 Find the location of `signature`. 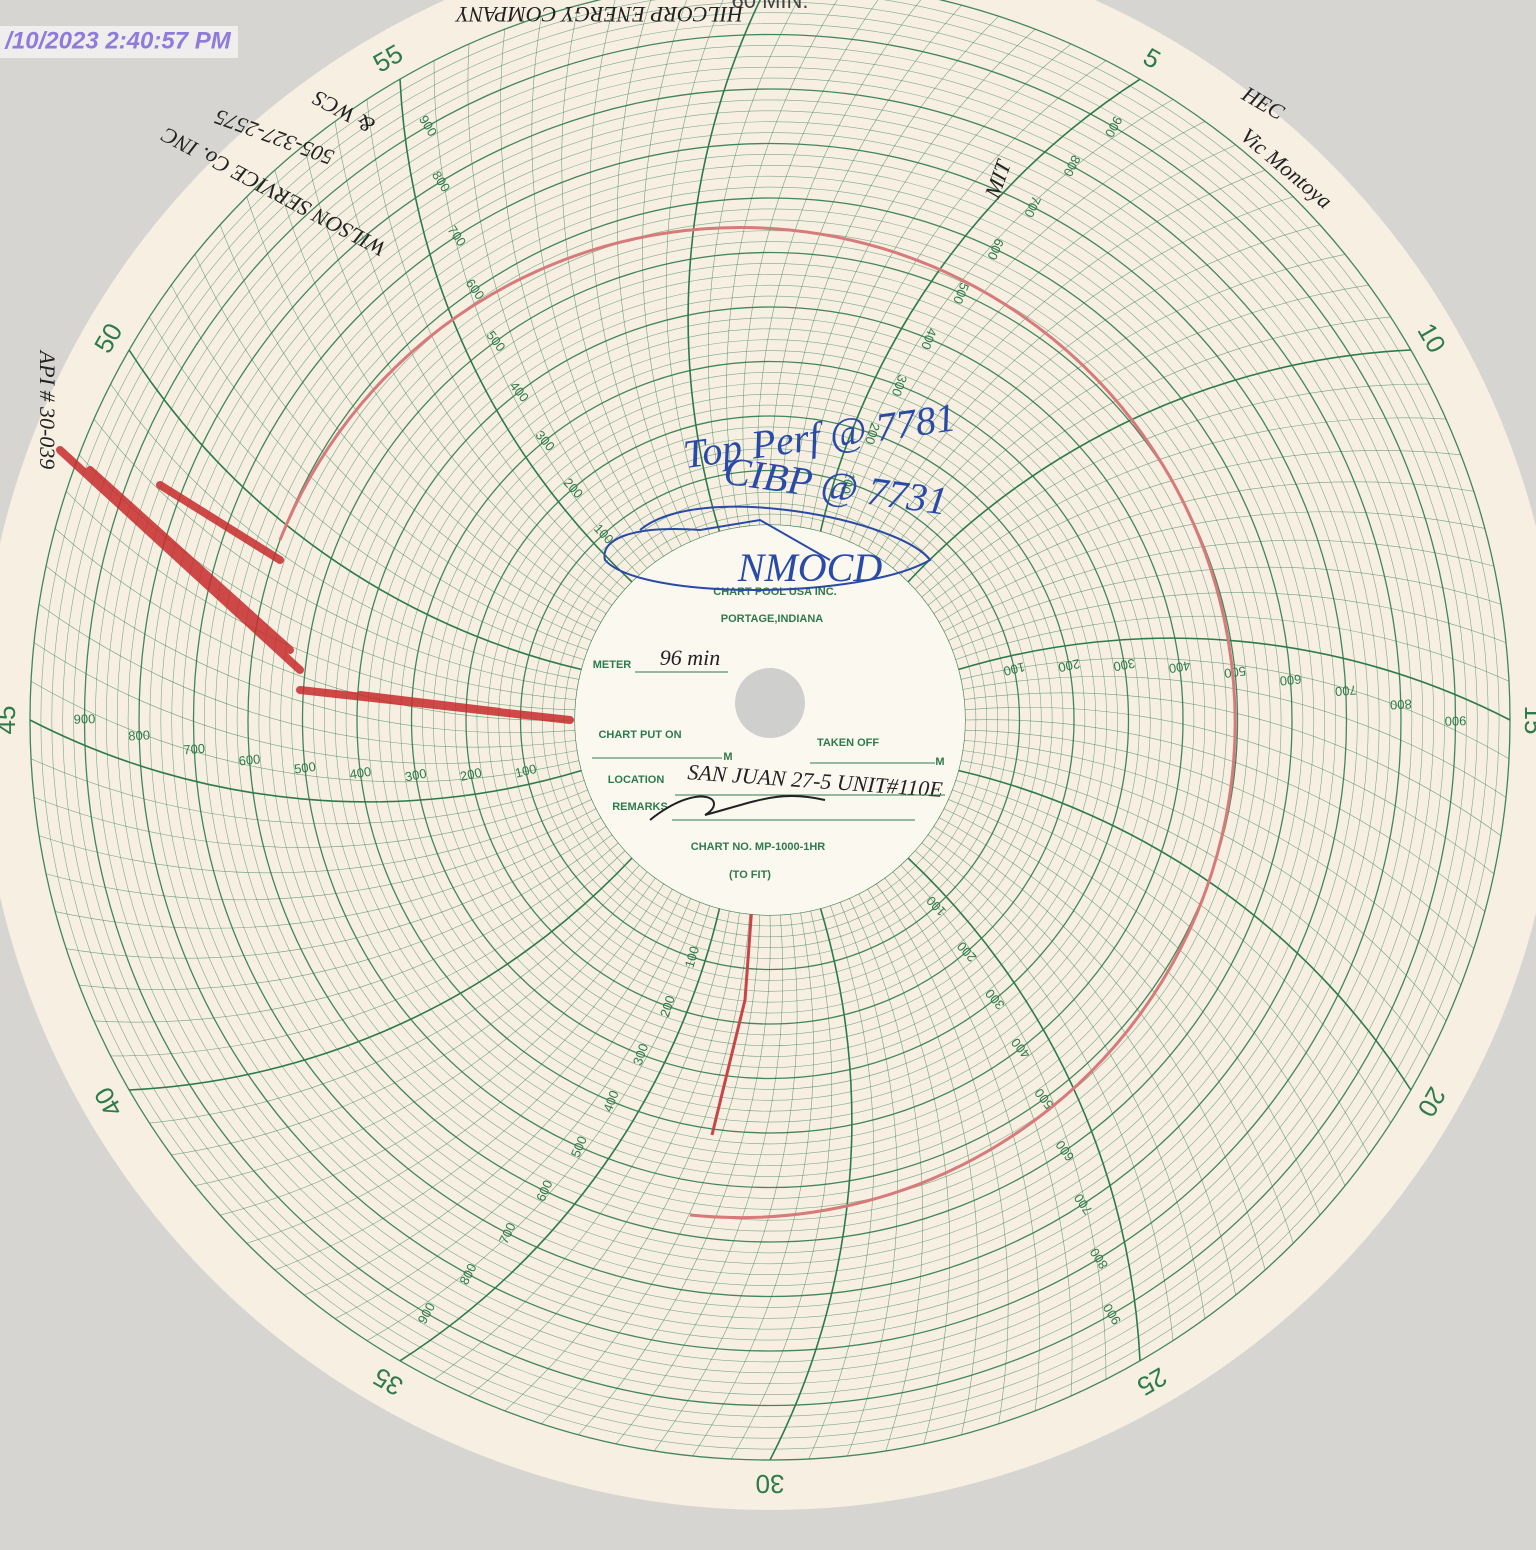

signature is located at coordinates (737, 808).